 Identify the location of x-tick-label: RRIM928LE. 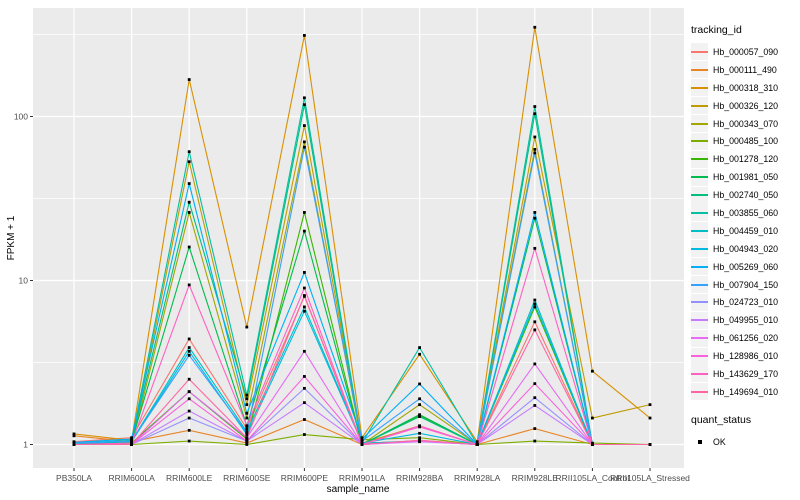
(535, 478).